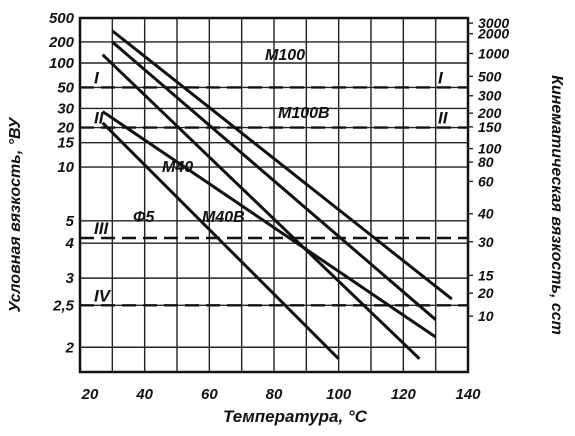 Image resolution: width=575 pixels, height=436 pixels. Describe the element at coordinates (231, 136) in the screenshot. I see `series-labels: М100 М100В М40 М40В Ф5` at that location.